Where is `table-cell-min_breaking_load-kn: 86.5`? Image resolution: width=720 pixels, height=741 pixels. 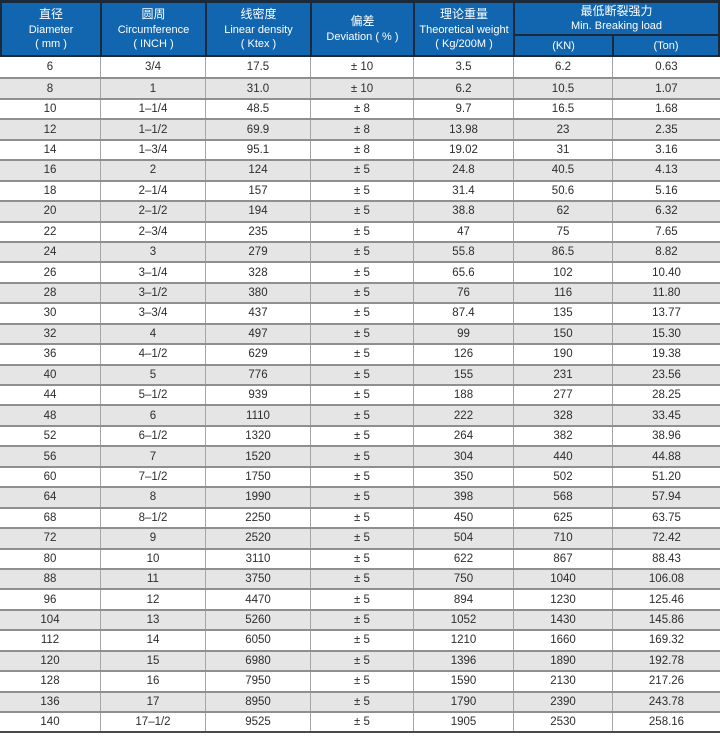
table-cell-min_breaking_load-kn: 86.5 is located at coordinates (562, 252).